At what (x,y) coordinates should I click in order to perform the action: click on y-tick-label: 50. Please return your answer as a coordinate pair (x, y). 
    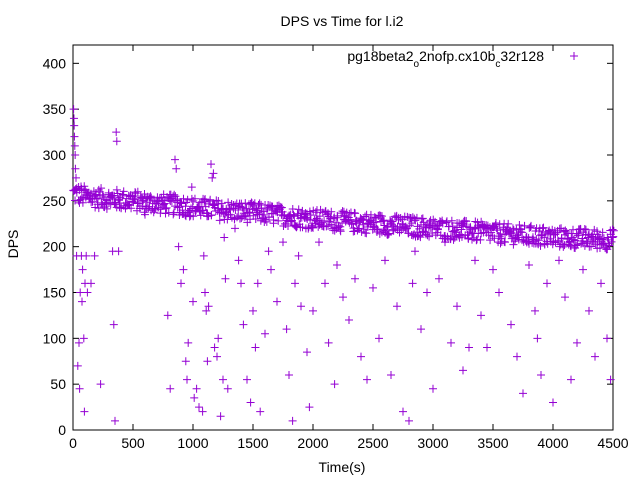
    Looking at the image, I should click on (58, 384).